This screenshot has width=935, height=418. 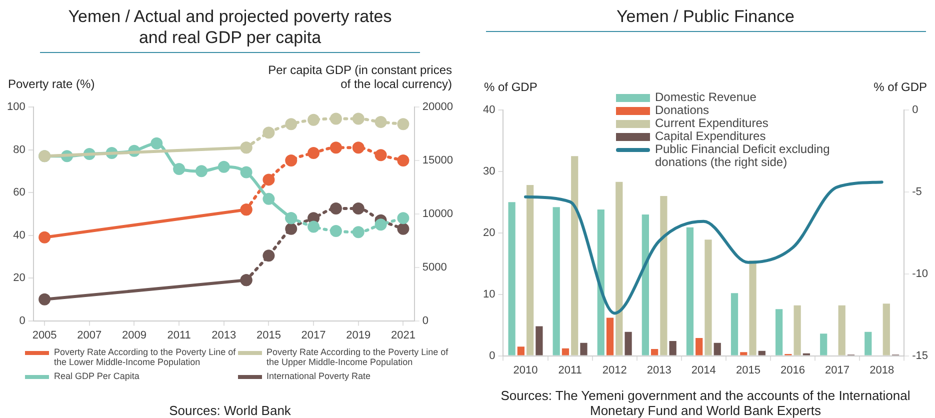 I want to click on x-tick-label: 2009, so click(x=134, y=335).